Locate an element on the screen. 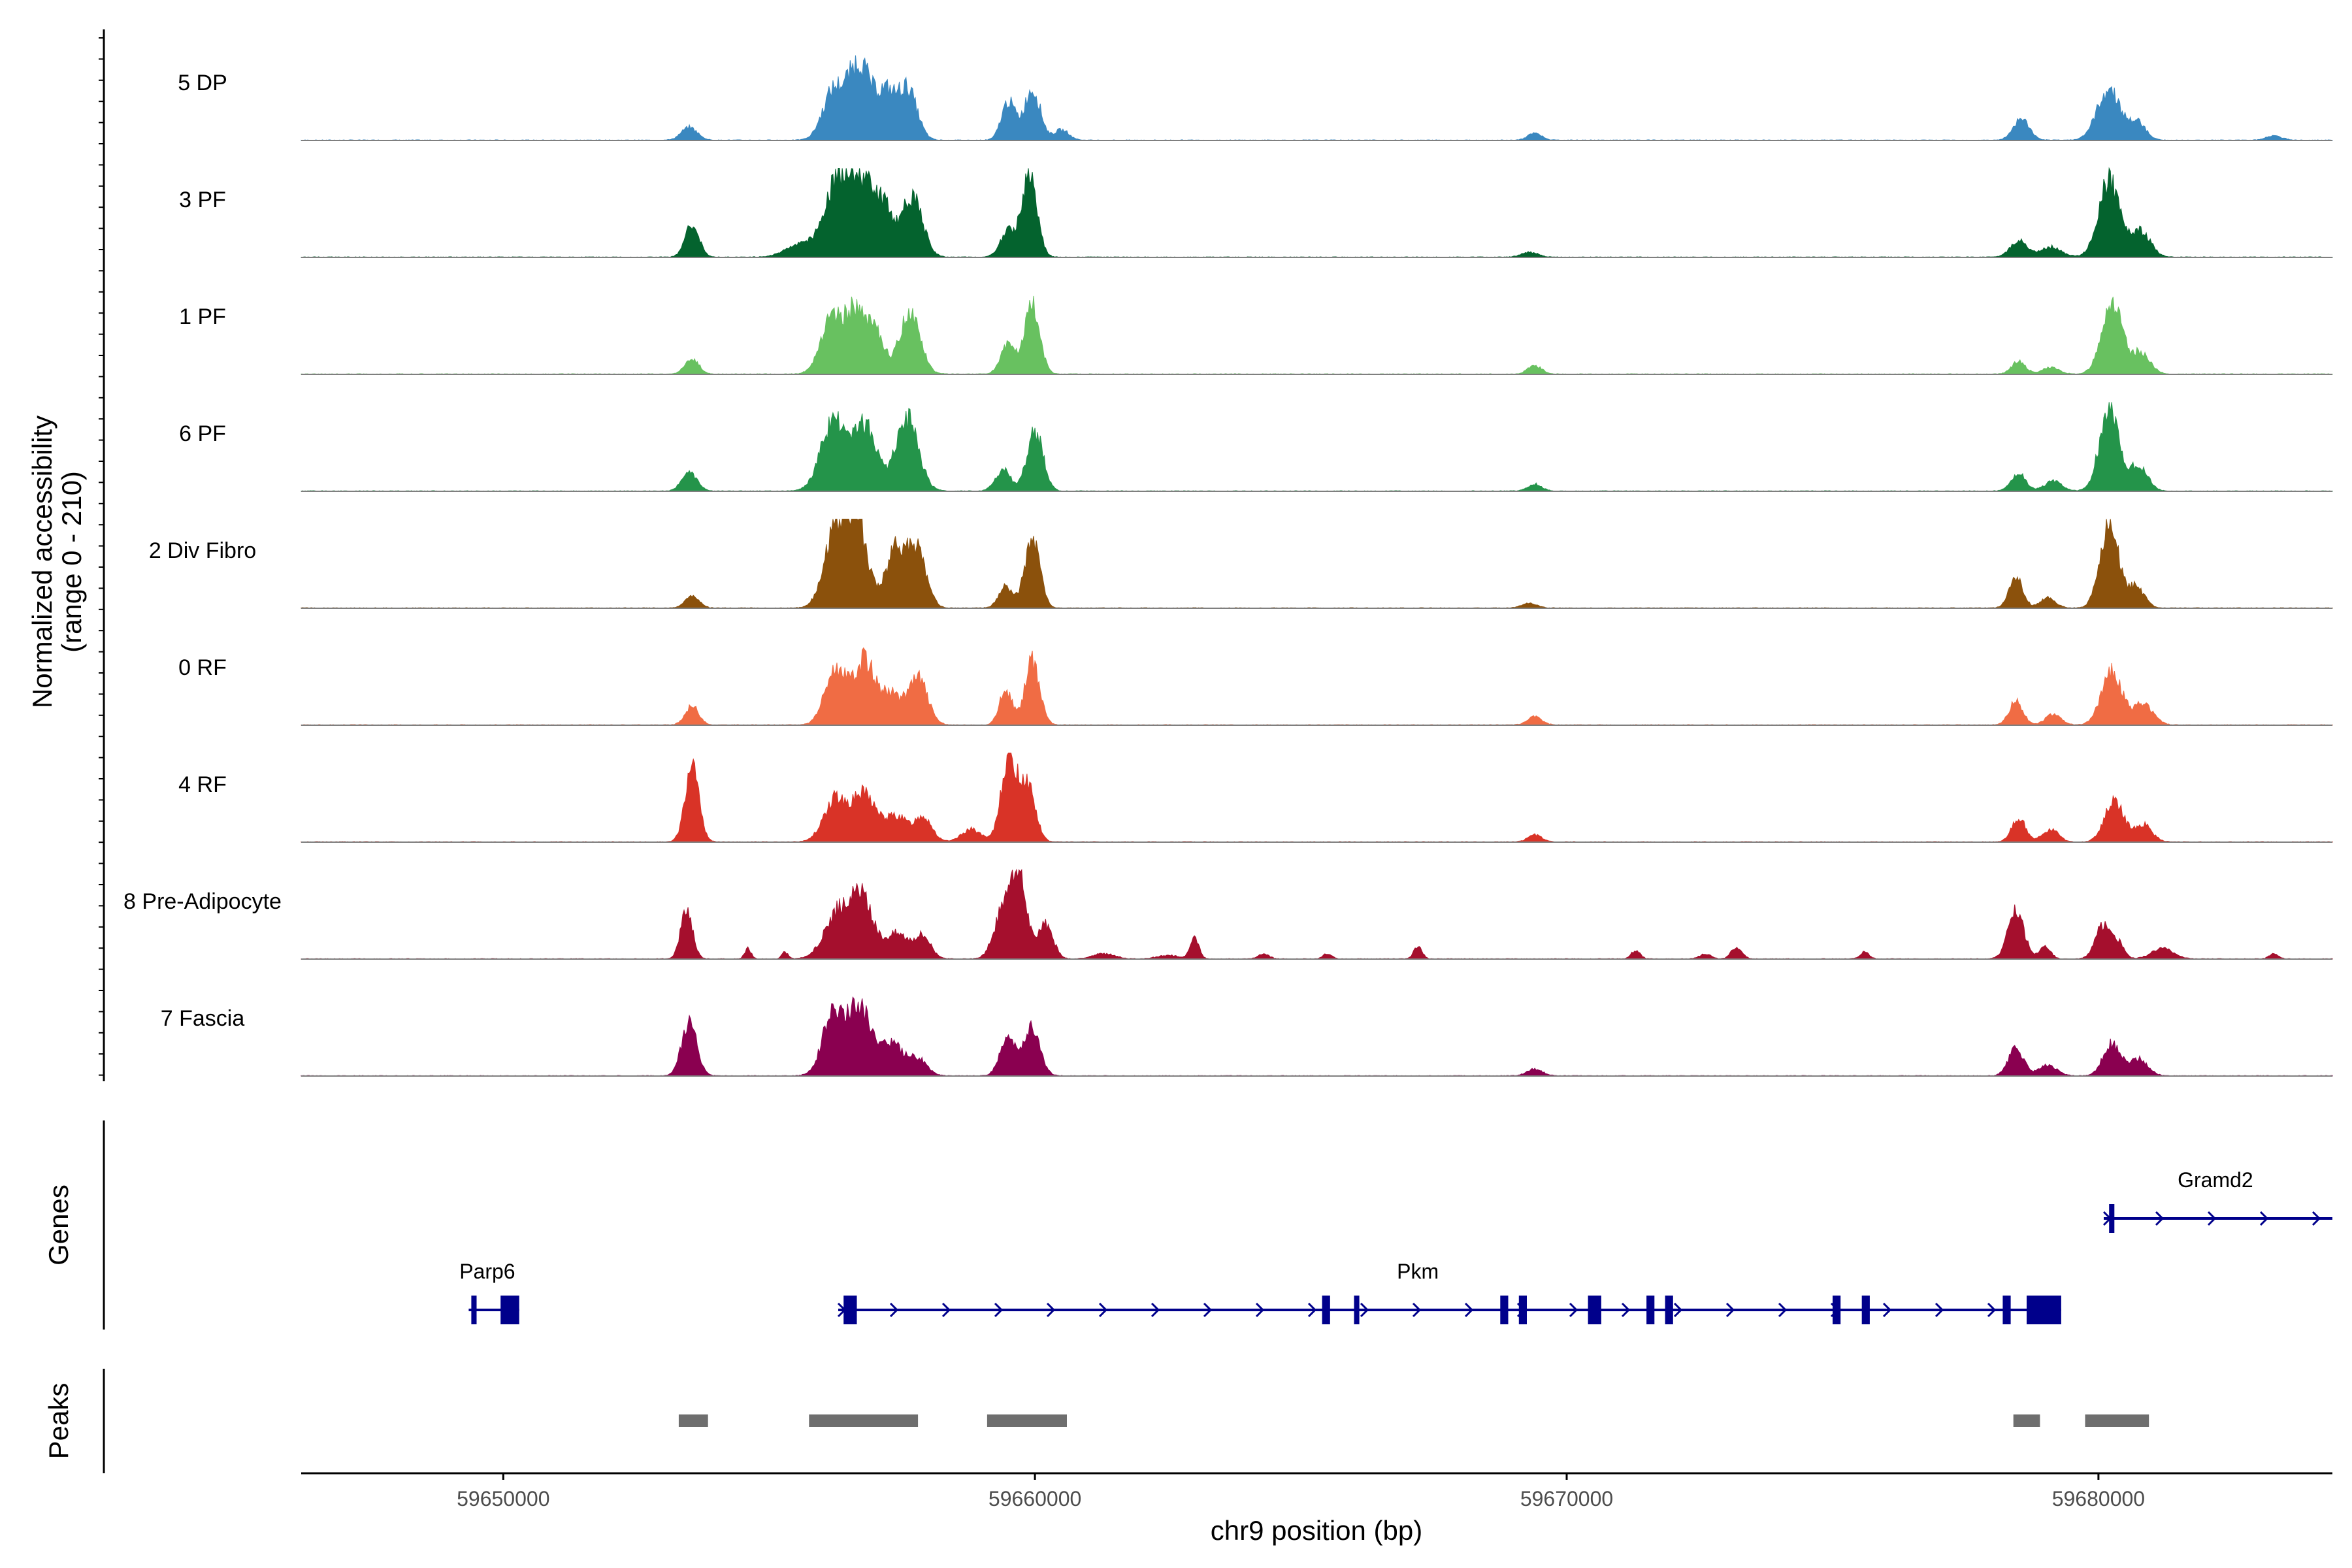 Image resolution: width=2352 pixels, height=1568 pixels. track-5: 0 RF is located at coordinates (1255, 686).